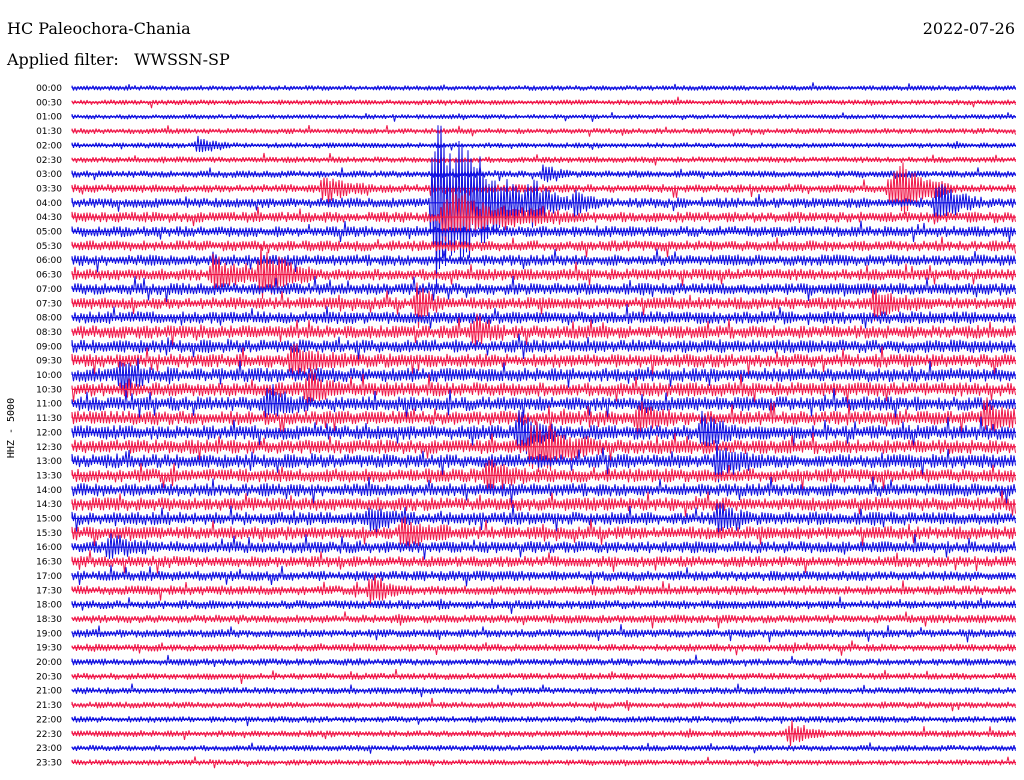  What do you see at coordinates (49, 261) in the screenshot?
I see `time-label: 06:00` at bounding box center [49, 261].